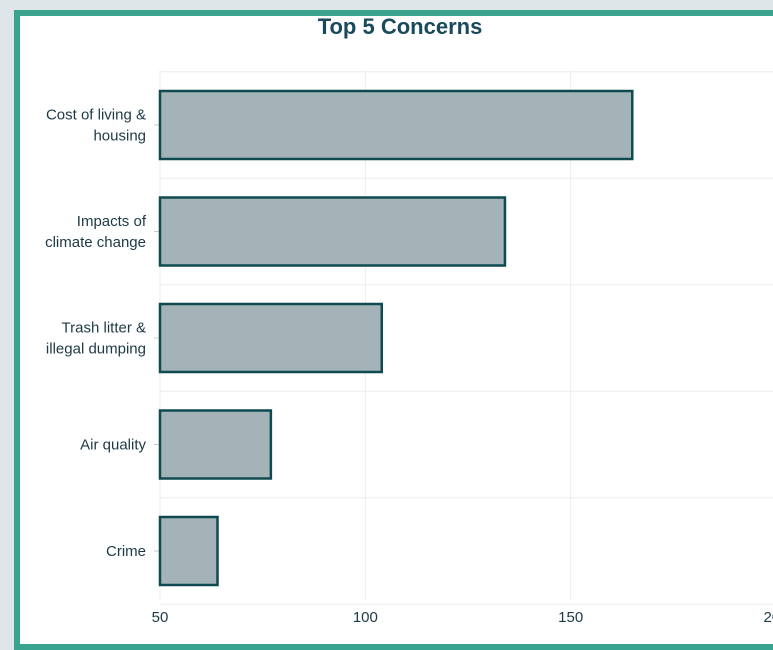 The image size is (773, 650). I want to click on x-tick-label: 150, so click(570, 617).